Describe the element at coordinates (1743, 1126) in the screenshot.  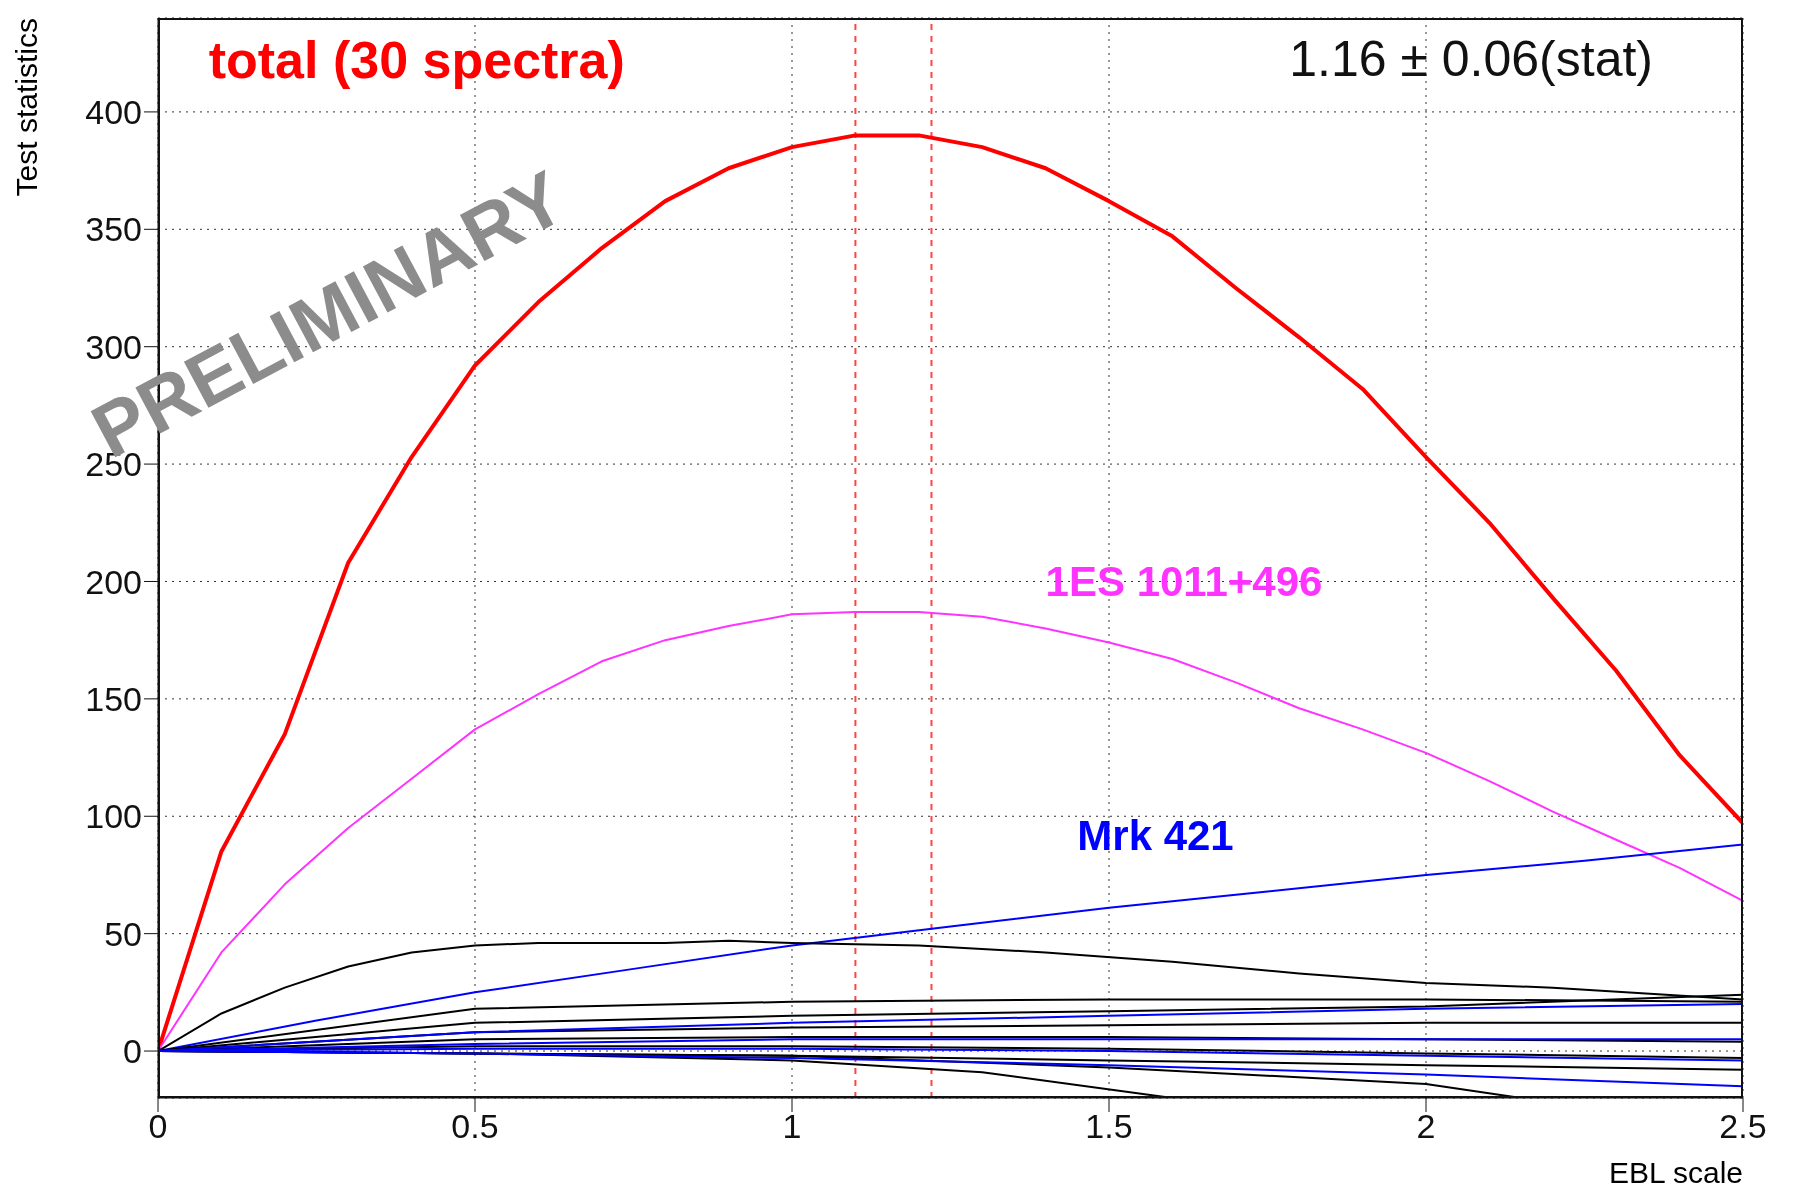
I see `x-tick-label: 2.5` at that location.